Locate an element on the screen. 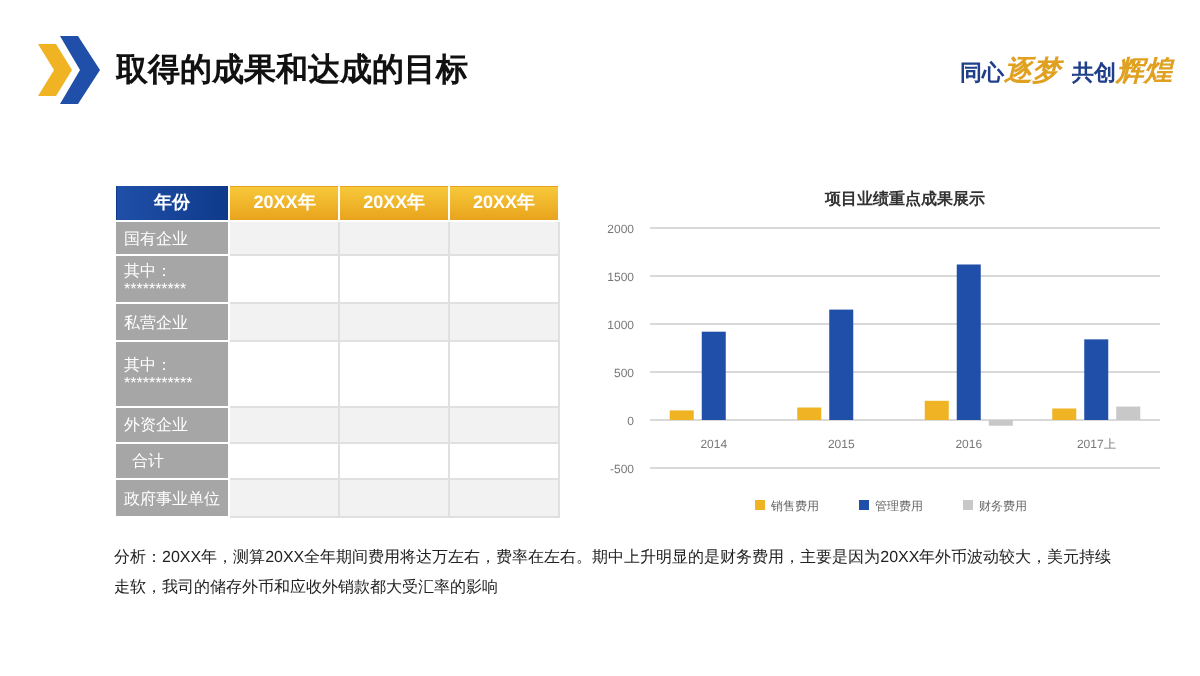  text: 国有企业 is located at coordinates (172, 238).